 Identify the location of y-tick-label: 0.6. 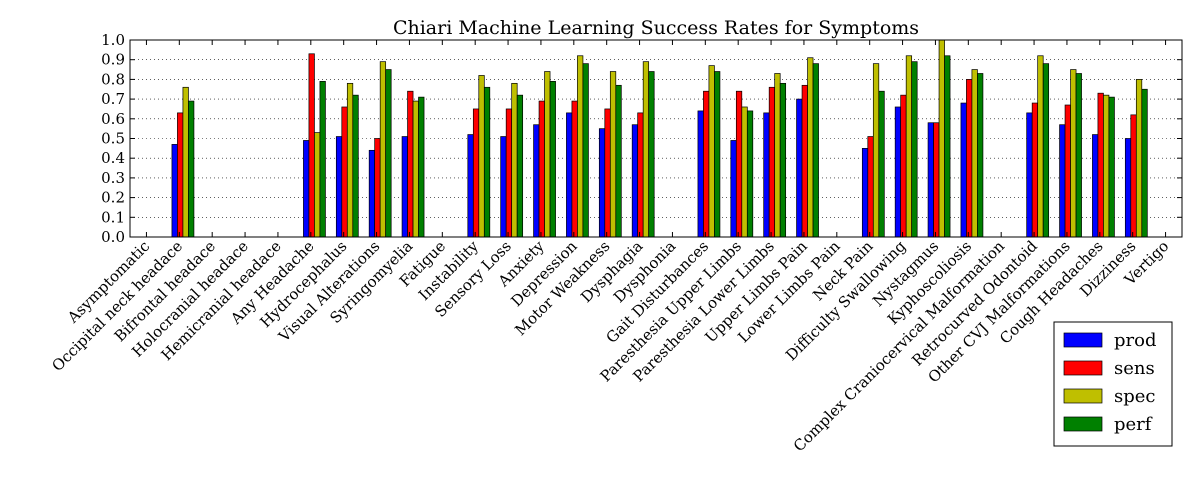
(113, 119).